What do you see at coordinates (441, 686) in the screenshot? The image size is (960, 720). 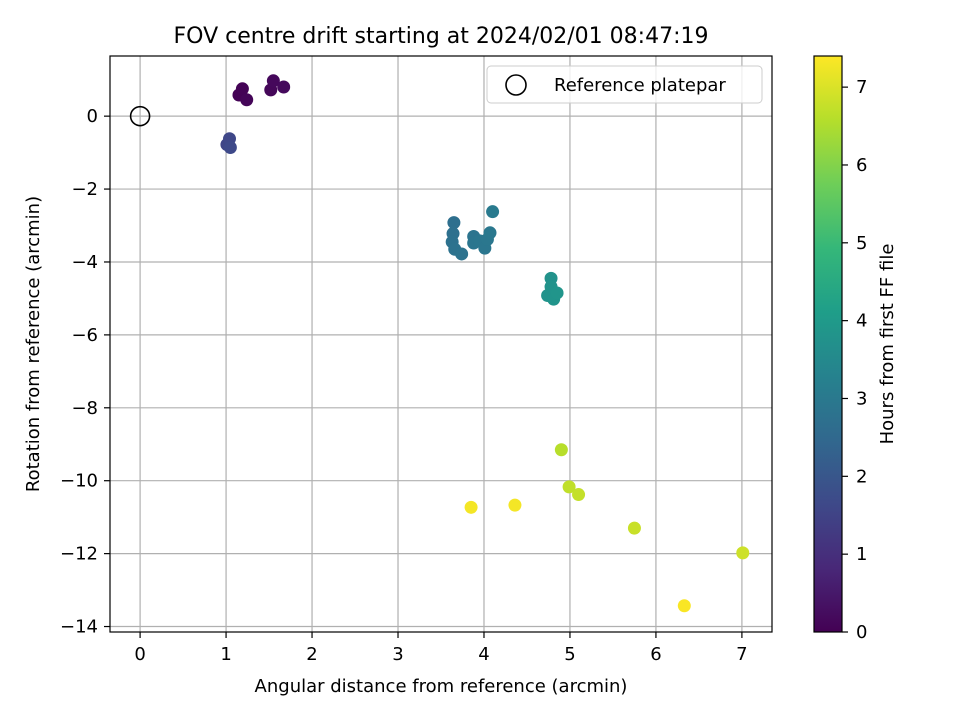 I see `x-axis-label: Angular distance from reference (arcmin)` at bounding box center [441, 686].